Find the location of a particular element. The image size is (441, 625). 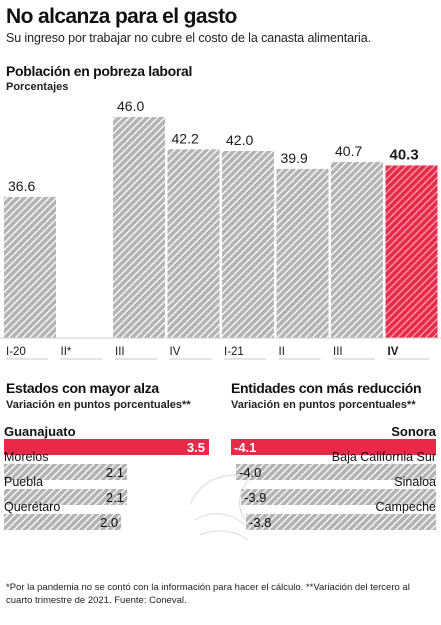

left-state-name-0: Guanajuato is located at coordinates (40, 431).